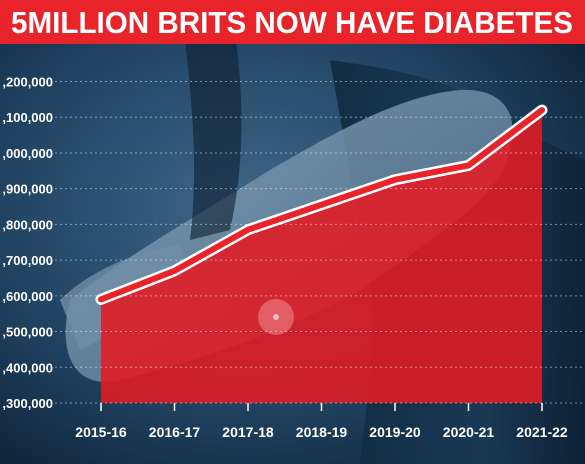 This screenshot has height=464, width=585. I want to click on y-tick-label: ,800,000, so click(27, 224).